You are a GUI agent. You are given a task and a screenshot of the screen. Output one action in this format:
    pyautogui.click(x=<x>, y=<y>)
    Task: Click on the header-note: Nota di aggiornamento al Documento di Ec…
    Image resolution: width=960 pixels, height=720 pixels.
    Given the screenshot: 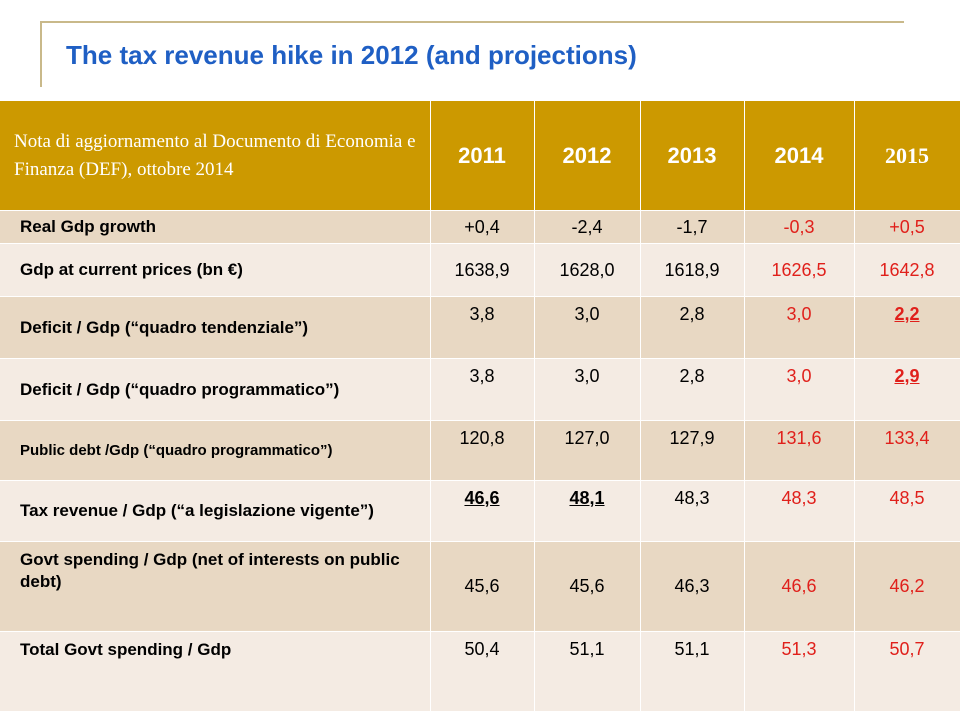 What is the action you would take?
    pyautogui.click(x=215, y=156)
    